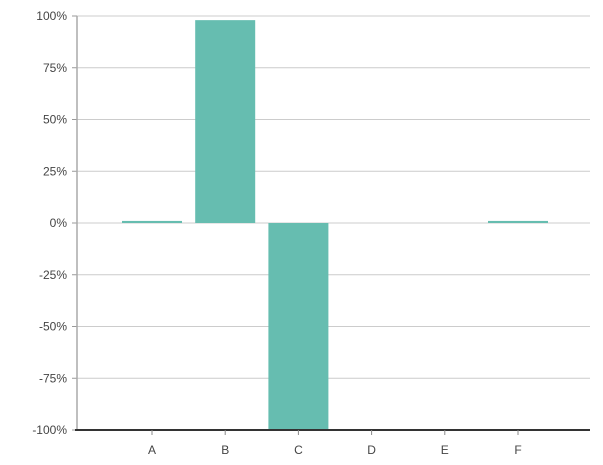 The image size is (603, 465). What do you see at coordinates (152, 450) in the screenshot?
I see `x-tick-label: A` at bounding box center [152, 450].